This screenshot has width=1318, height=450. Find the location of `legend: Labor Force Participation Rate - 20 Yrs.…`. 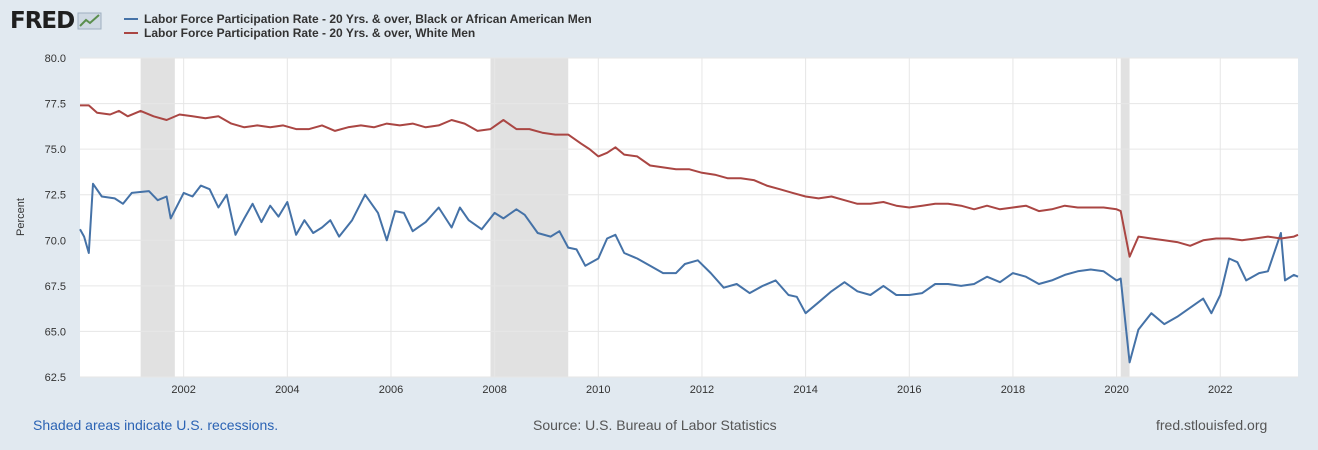

legend: Labor Force Participation Rate - 20 Yrs.… is located at coordinates (358, 26).